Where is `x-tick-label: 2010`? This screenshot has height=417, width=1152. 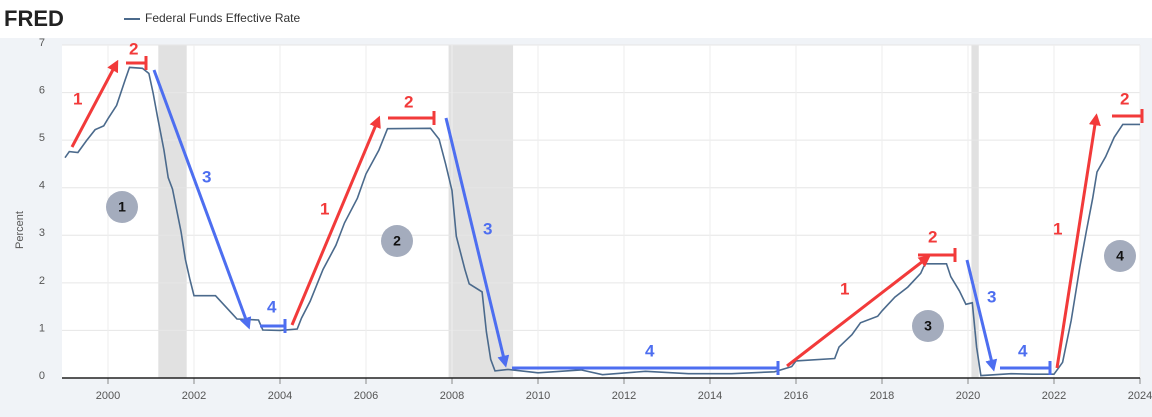 x-tick-label: 2010 is located at coordinates (538, 396).